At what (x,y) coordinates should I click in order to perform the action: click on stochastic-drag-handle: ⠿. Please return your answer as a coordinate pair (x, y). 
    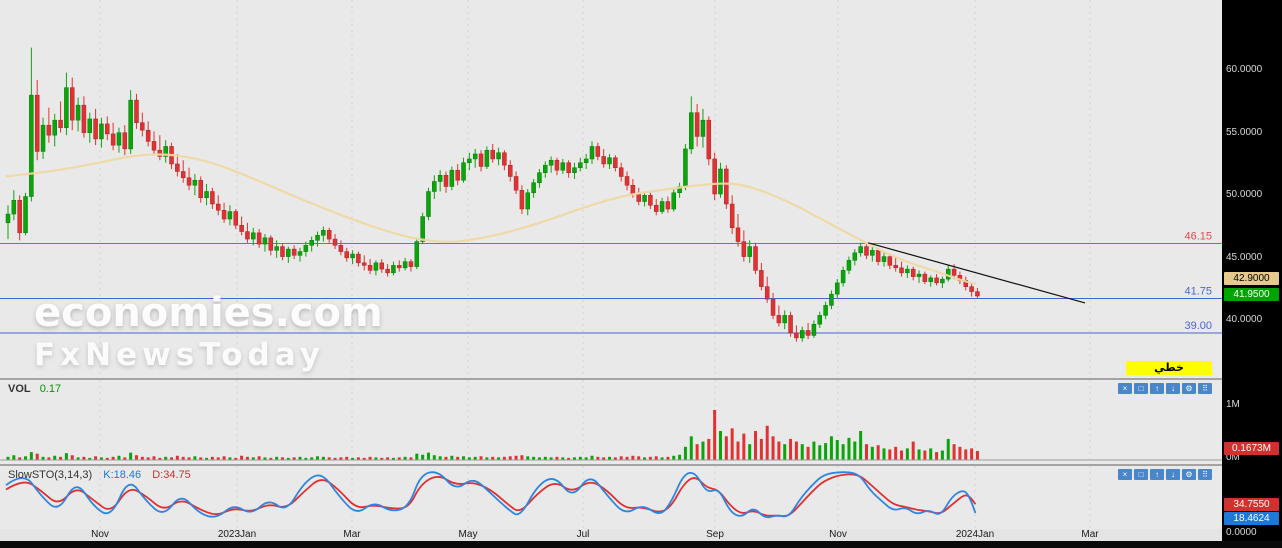
    Looking at the image, I should click on (1205, 474).